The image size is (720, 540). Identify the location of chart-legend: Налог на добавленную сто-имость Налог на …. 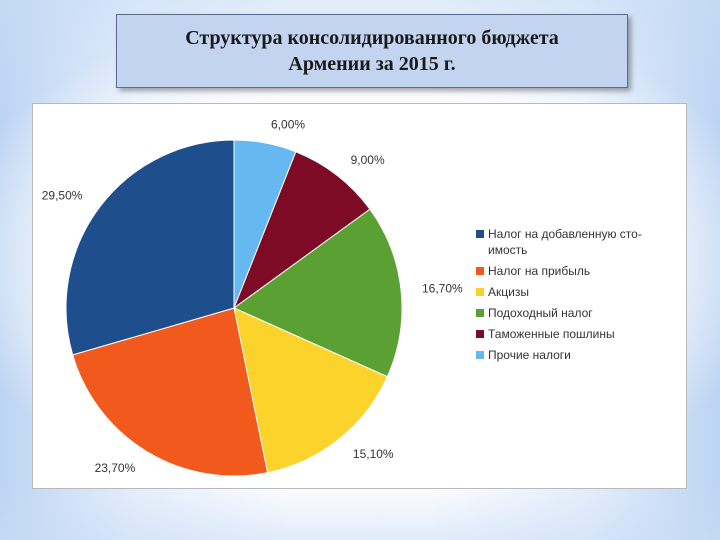
(559, 294).